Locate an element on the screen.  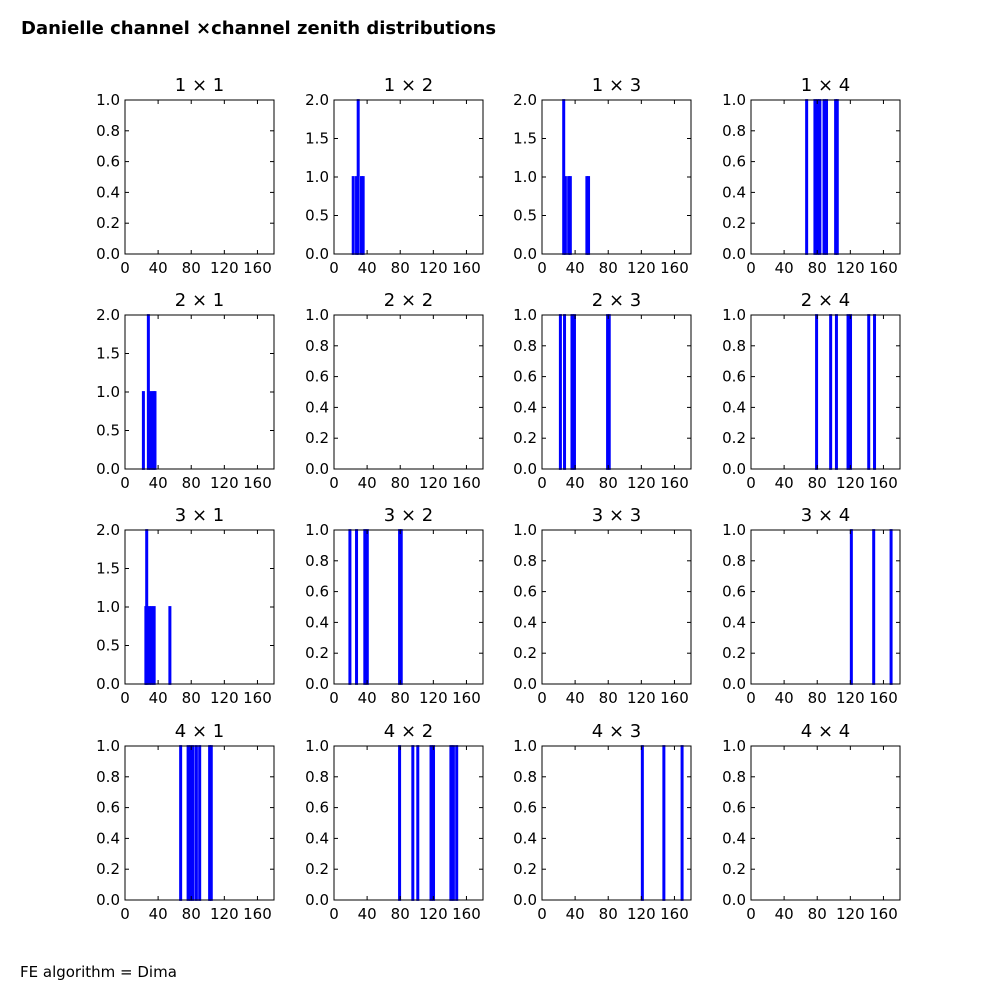
subplot-4: 0 40 80 120 160 0.0 0.2 0.4 0.6 0.8 1.0 1 × 4 is located at coordinates (811, 176).